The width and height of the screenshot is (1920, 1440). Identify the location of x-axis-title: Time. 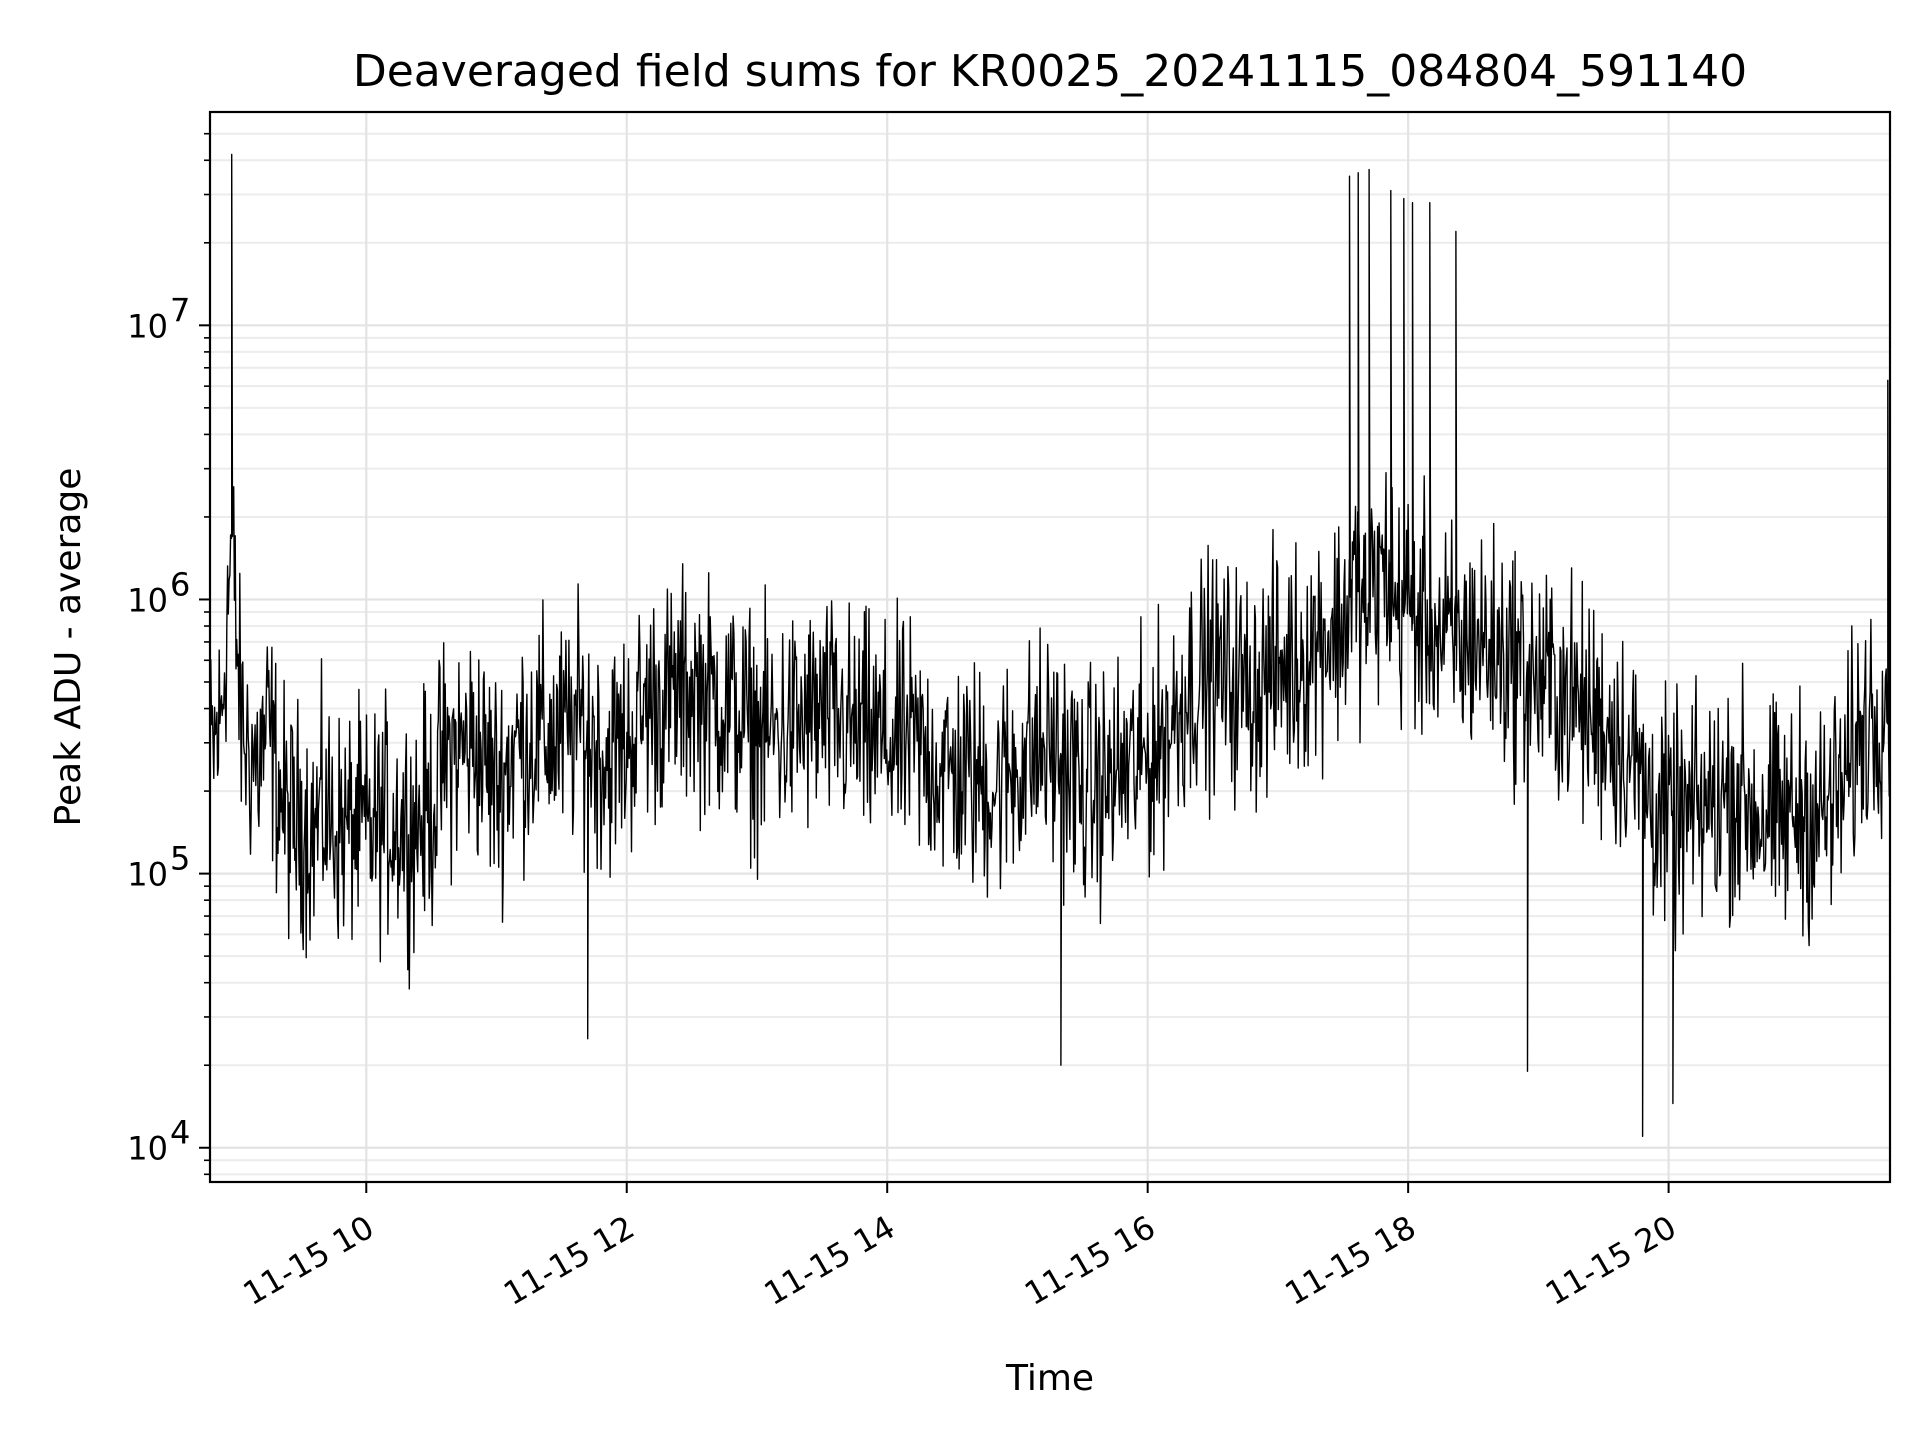
(1049, 1378).